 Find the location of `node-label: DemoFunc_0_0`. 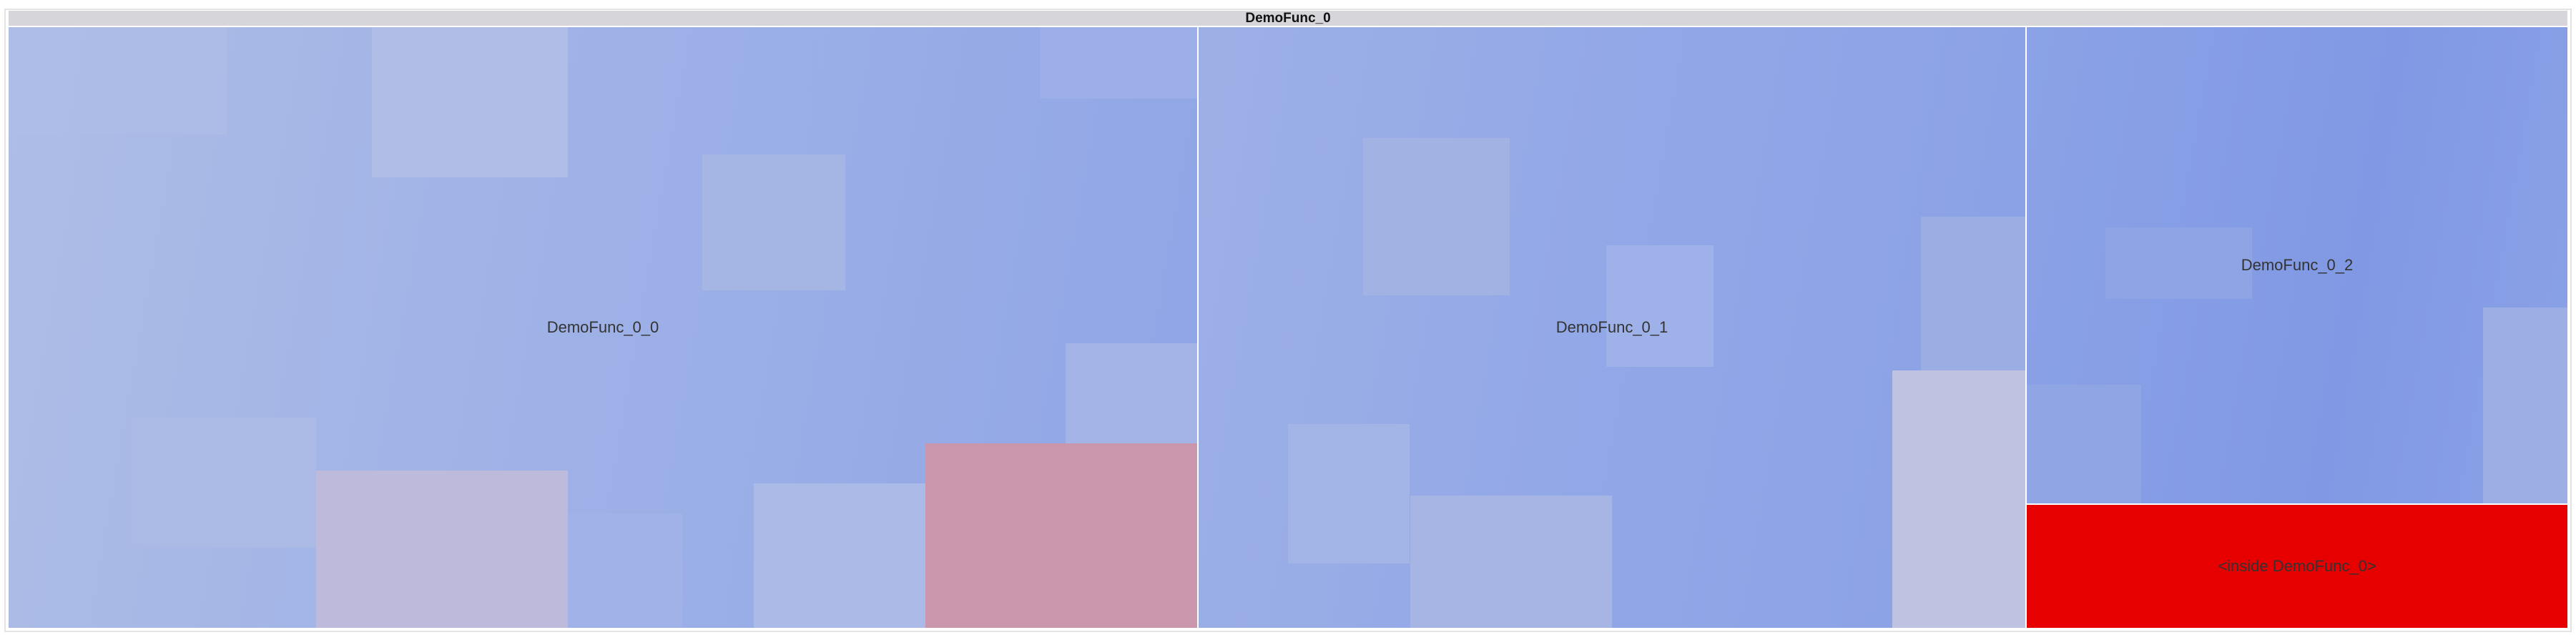

node-label: DemoFunc_0_0 is located at coordinates (603, 327).